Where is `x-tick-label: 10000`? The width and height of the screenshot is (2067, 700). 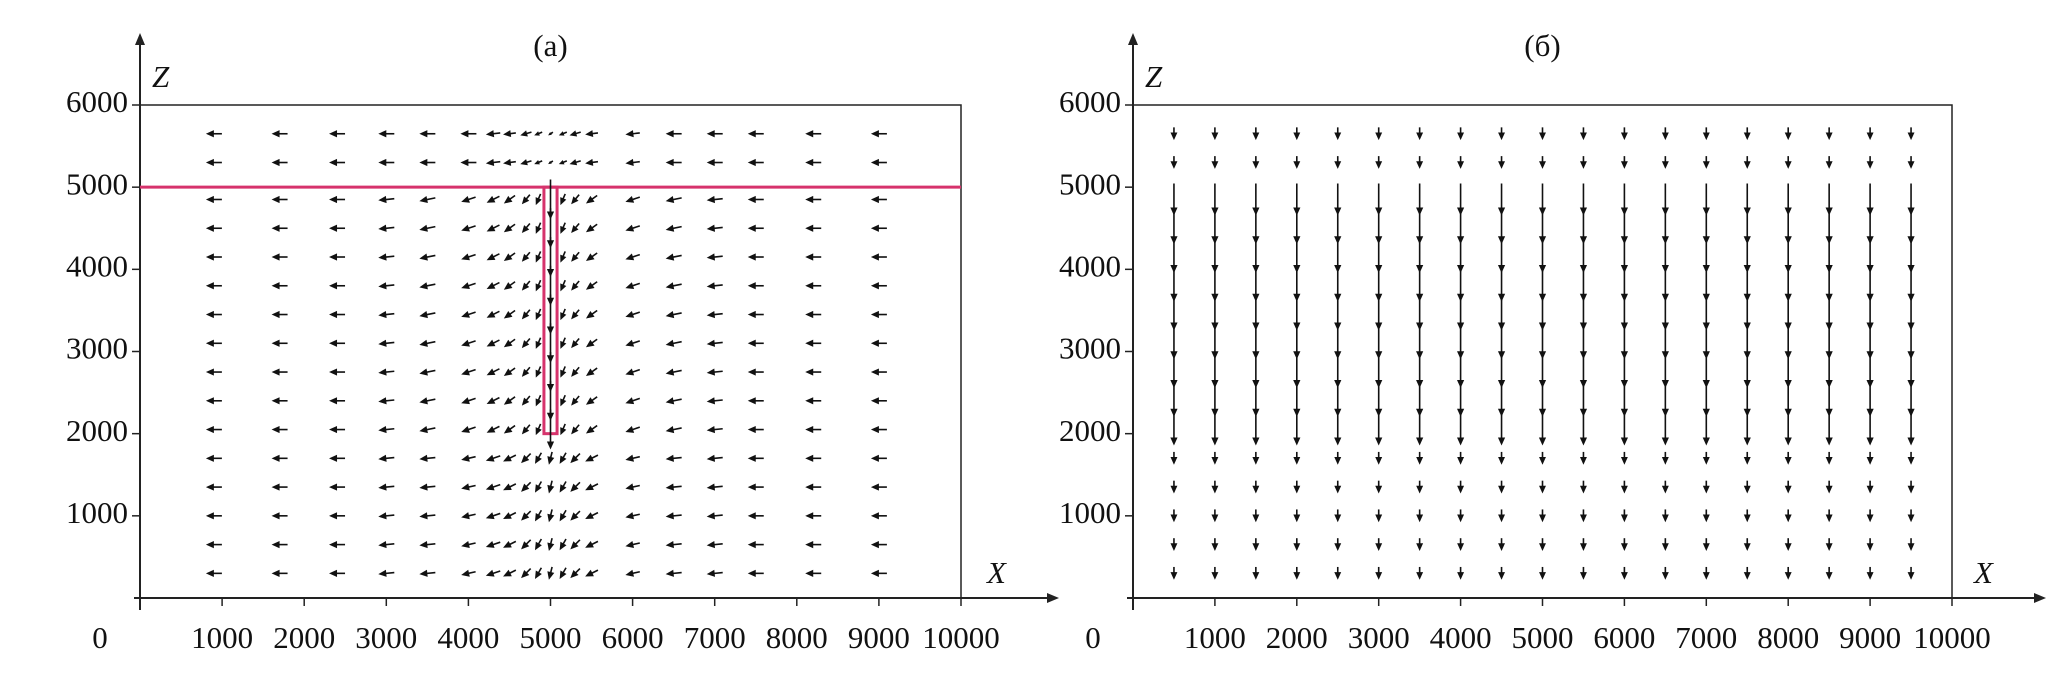
x-tick-label: 10000 is located at coordinates (1952, 637).